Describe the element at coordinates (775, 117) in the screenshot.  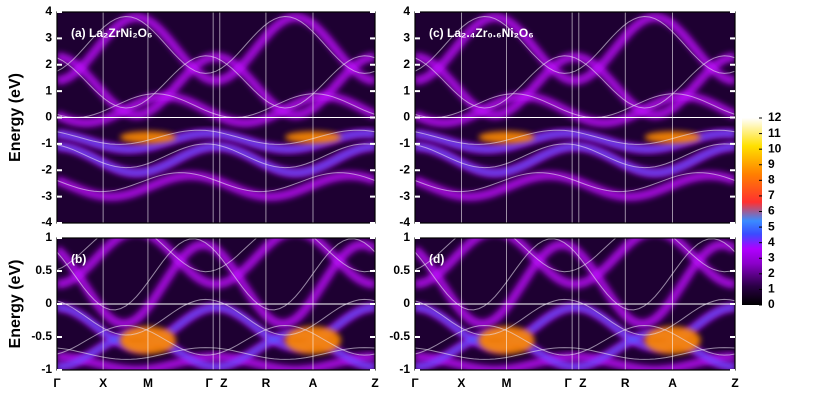
I see `colorbar-tick-label: 12` at that location.